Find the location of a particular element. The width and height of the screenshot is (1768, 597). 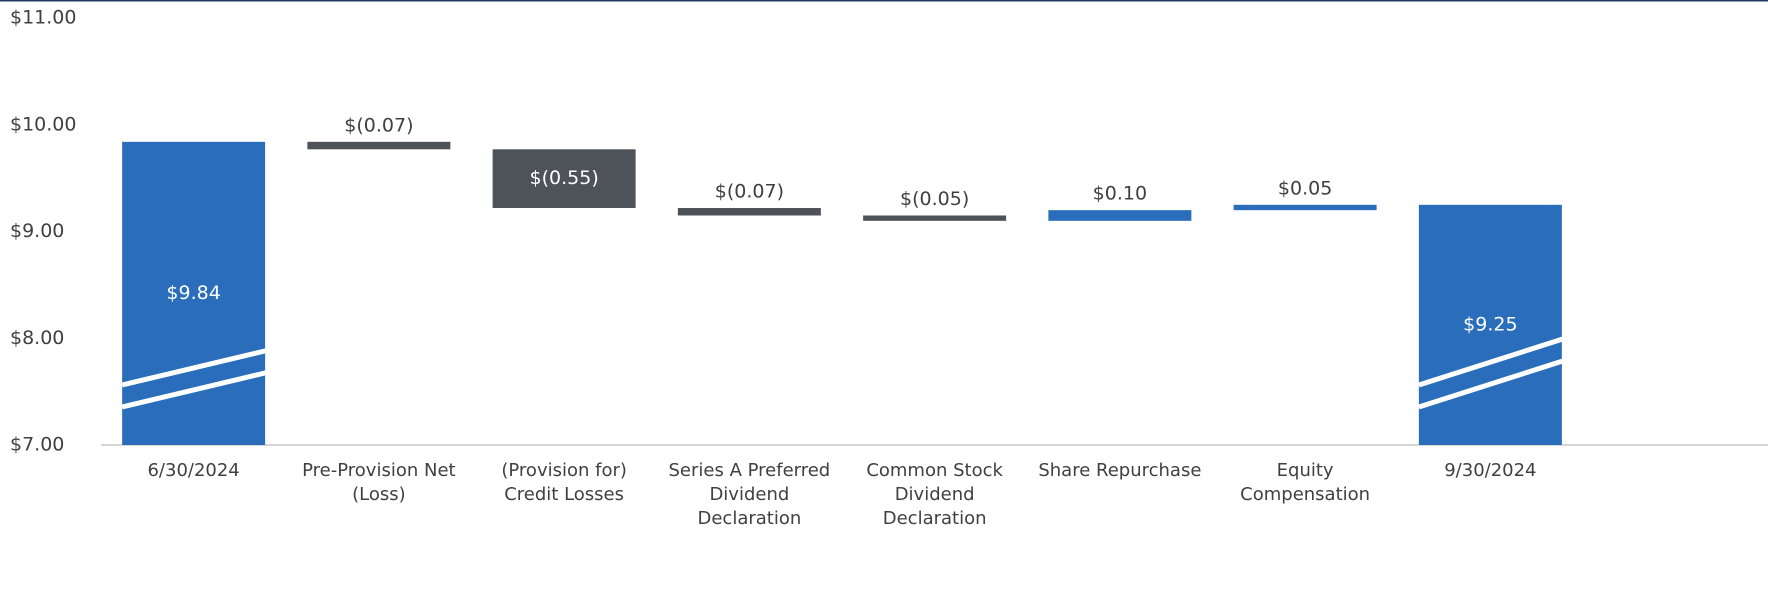

y-tick-label: $9.00 is located at coordinates (37, 231).